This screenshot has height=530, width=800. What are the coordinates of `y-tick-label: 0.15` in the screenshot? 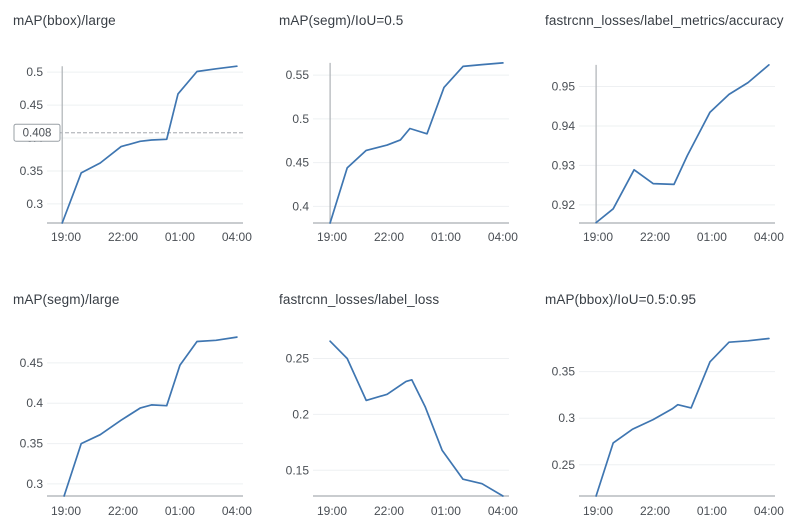 It's located at (298, 470).